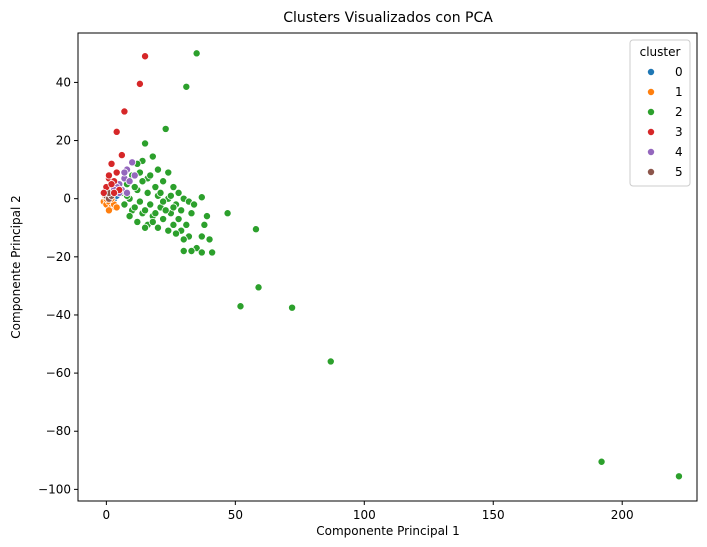  I want to click on y-tick-label: −20, so click(58, 257).